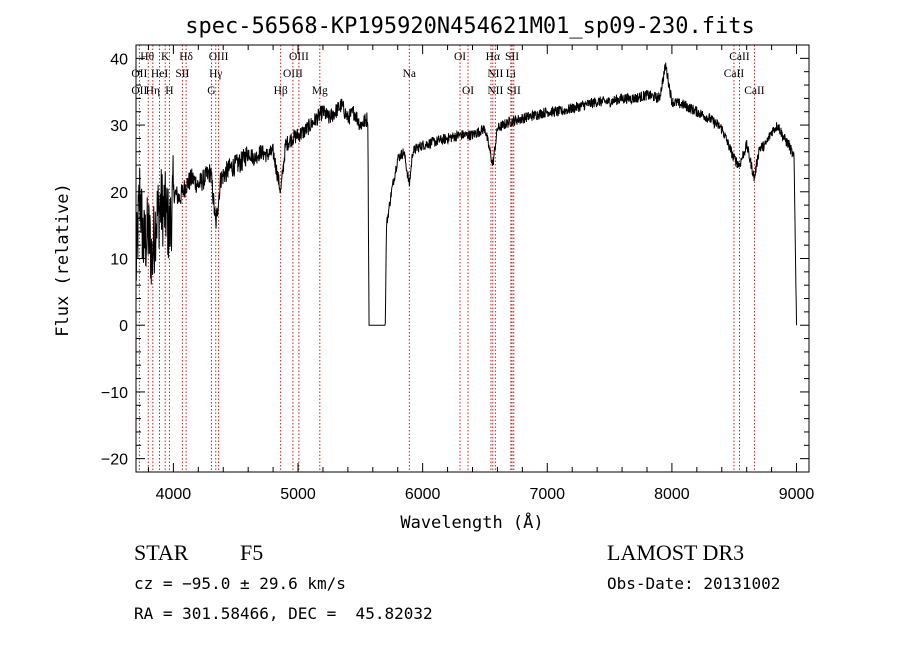  I want to click on line-tag-16: Li, so click(511, 74).